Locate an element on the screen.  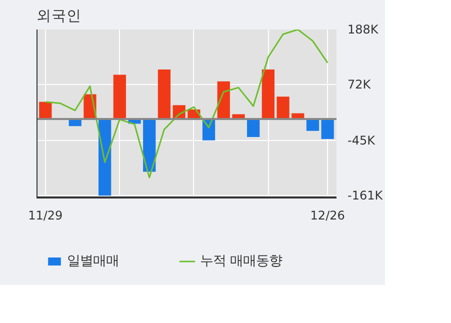
x-tick-label: 12/26 is located at coordinates (327, 215).